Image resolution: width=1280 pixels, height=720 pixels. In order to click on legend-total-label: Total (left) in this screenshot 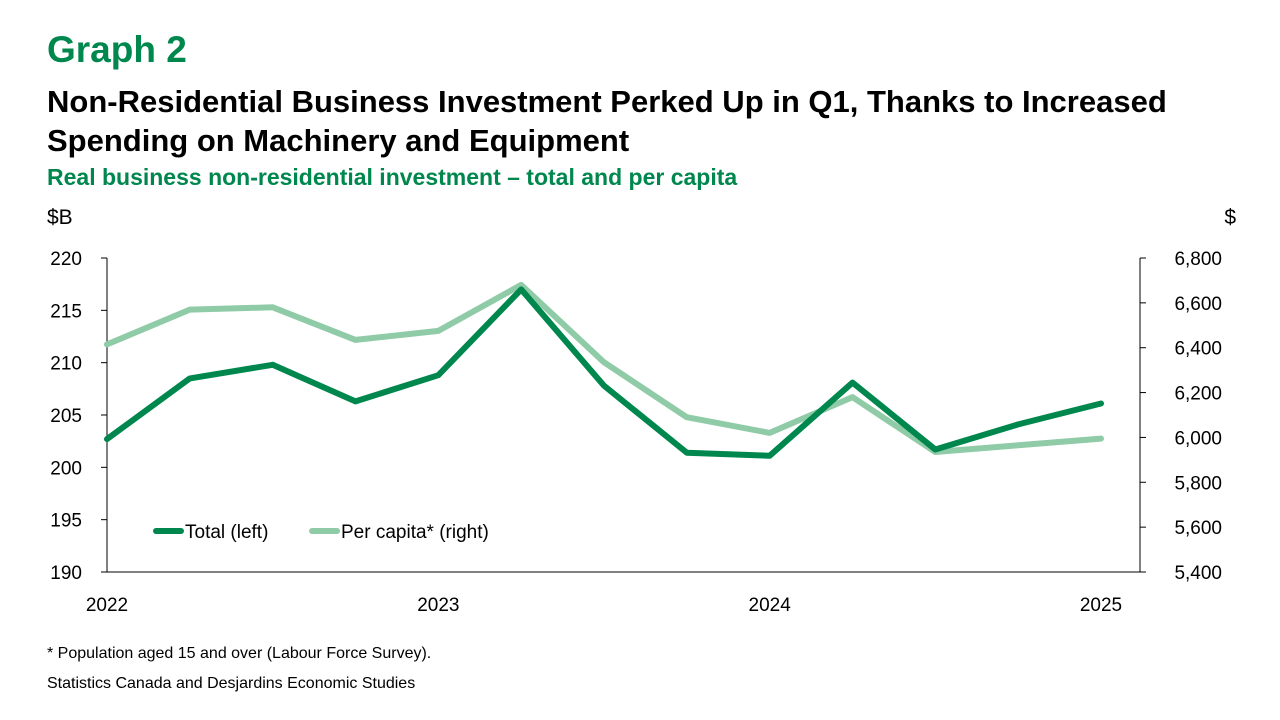, I will do `click(226, 532)`.